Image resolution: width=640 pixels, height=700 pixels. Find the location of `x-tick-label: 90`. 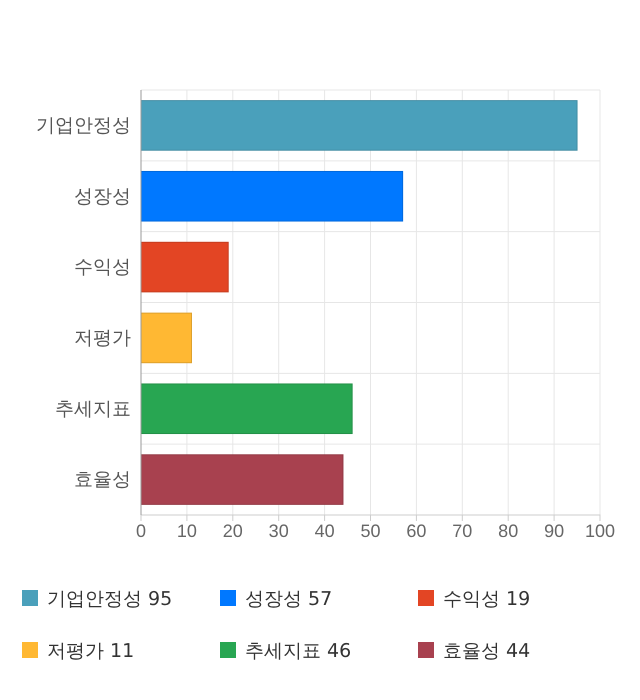

x-tick-label: 90 is located at coordinates (554, 530).